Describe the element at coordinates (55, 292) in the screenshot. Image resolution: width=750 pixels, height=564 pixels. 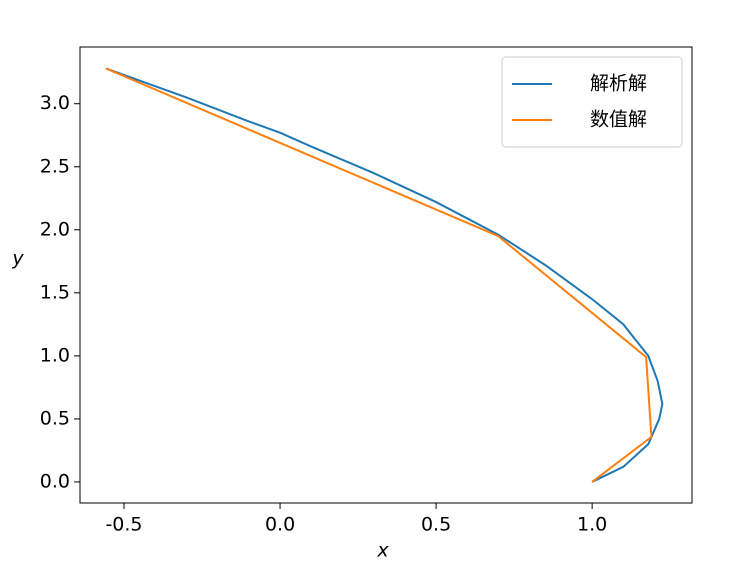
I see `y-tick-label: 1.5` at that location.